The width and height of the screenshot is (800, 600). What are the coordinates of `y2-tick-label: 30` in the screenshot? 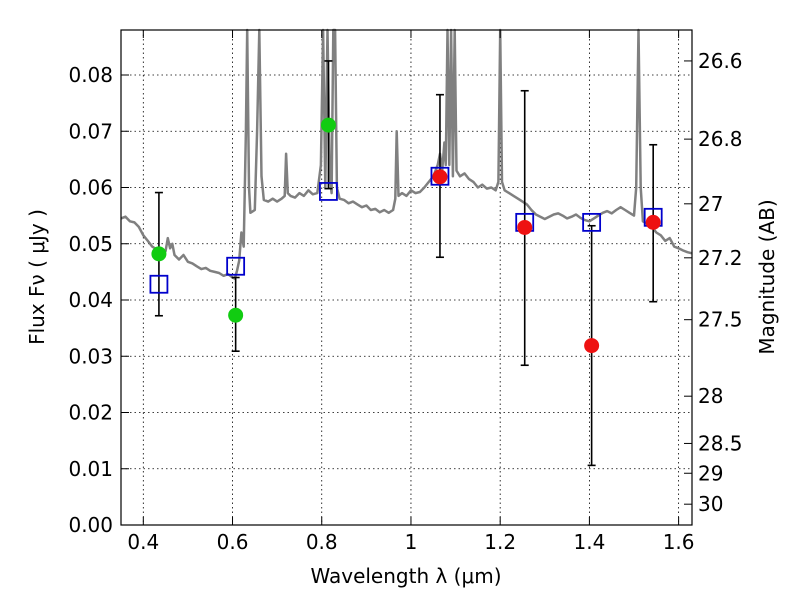 It's located at (710, 504).